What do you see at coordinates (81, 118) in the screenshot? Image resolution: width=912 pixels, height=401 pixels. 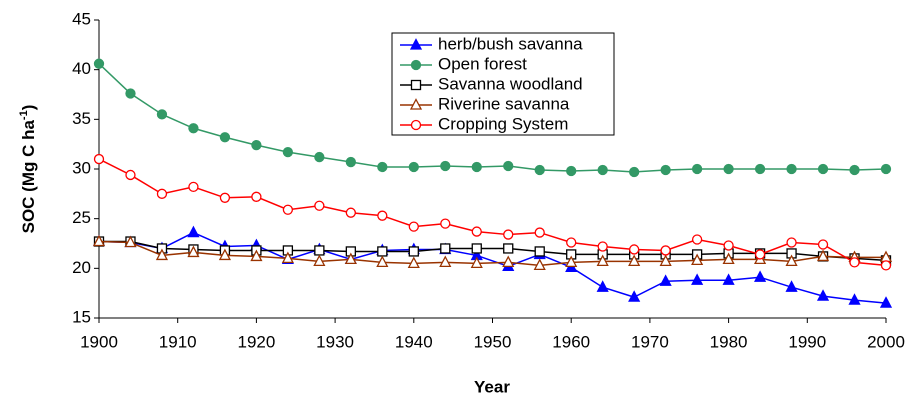 I see `y-tick-label: 35` at bounding box center [81, 118].